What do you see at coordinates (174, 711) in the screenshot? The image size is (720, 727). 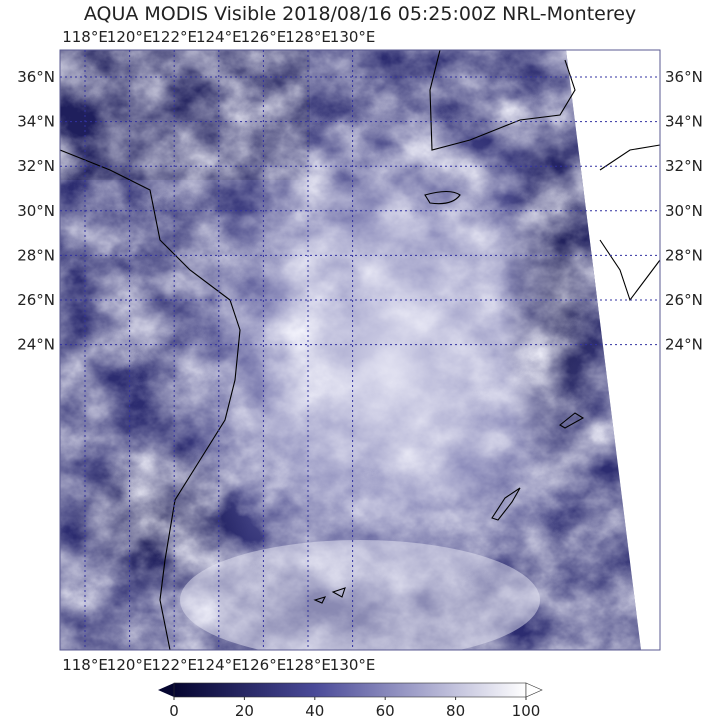 I see `colorbar-label: 0` at bounding box center [174, 711].